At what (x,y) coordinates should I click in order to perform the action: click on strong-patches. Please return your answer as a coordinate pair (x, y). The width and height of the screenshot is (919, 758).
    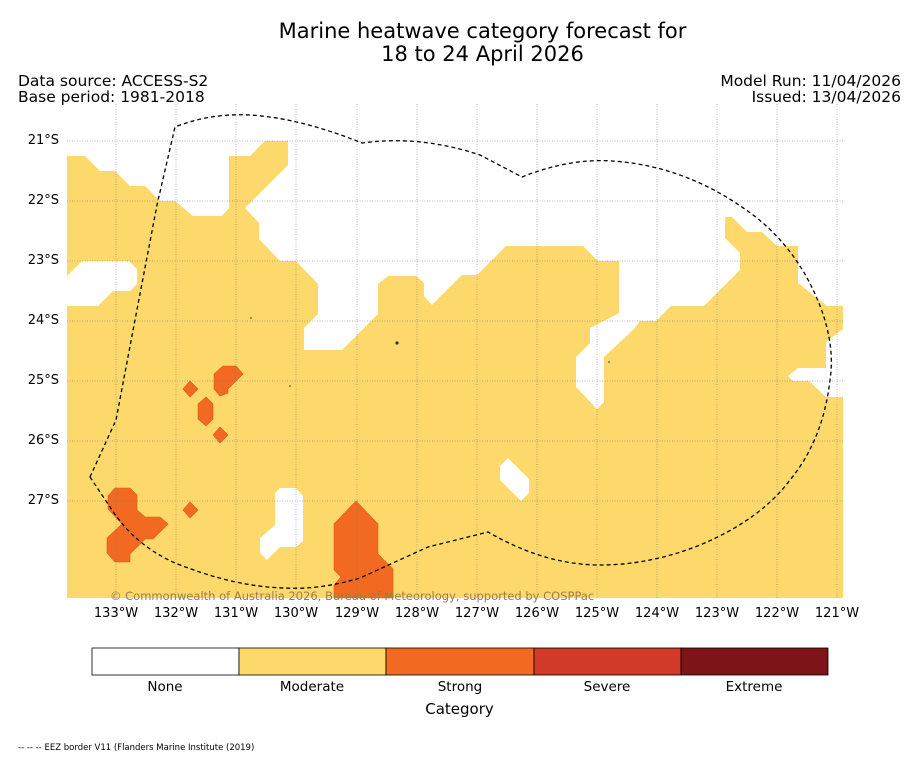
    Looking at the image, I should click on (250, 482).